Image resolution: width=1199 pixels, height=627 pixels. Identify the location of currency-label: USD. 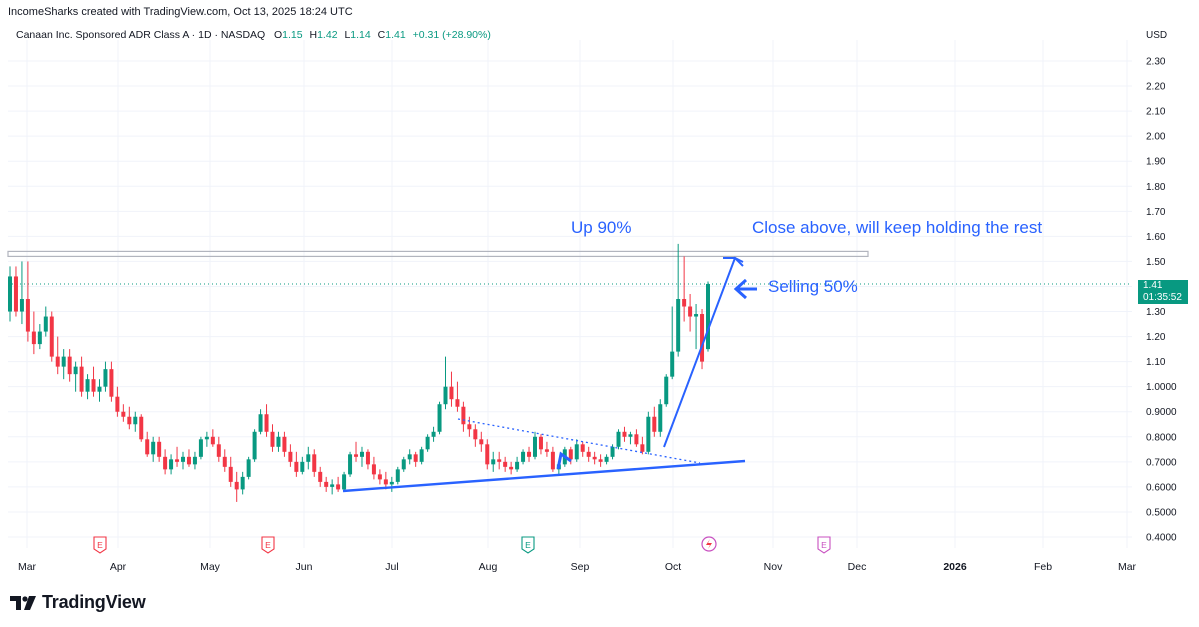
(1157, 35).